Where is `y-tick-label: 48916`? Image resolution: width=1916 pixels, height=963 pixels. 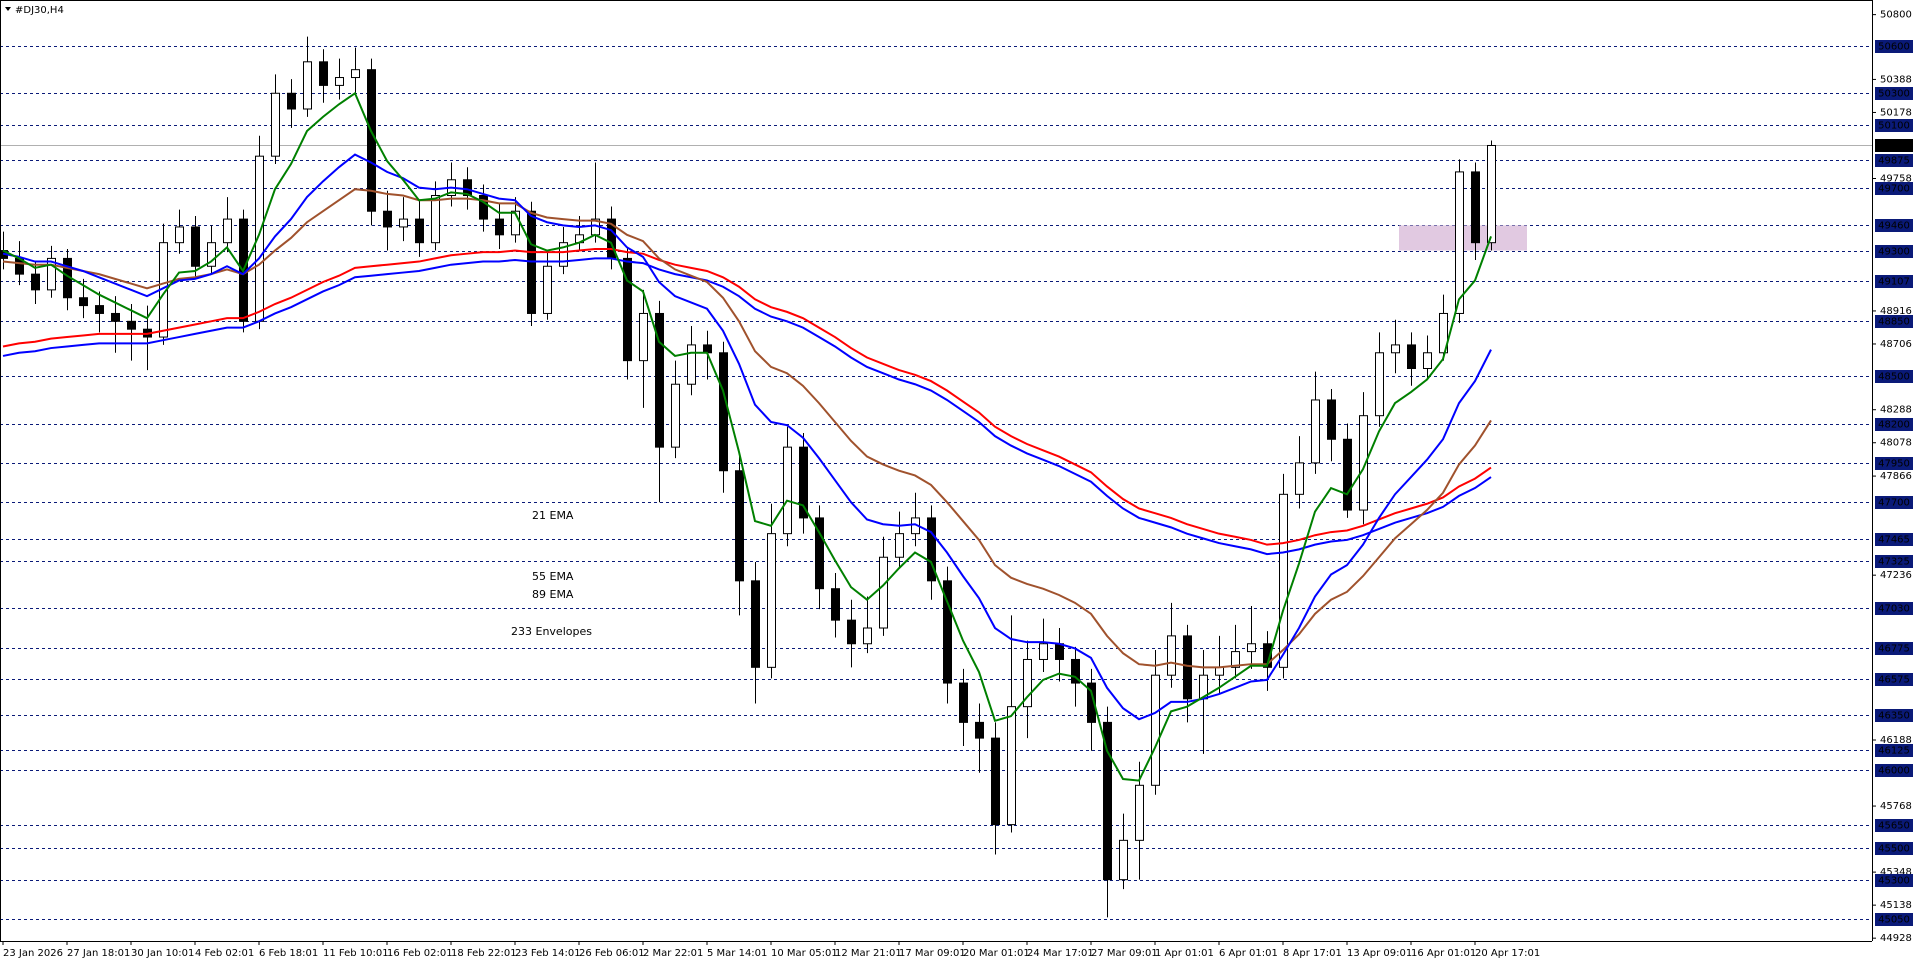
y-tick-label: 48916 is located at coordinates (1896, 311).